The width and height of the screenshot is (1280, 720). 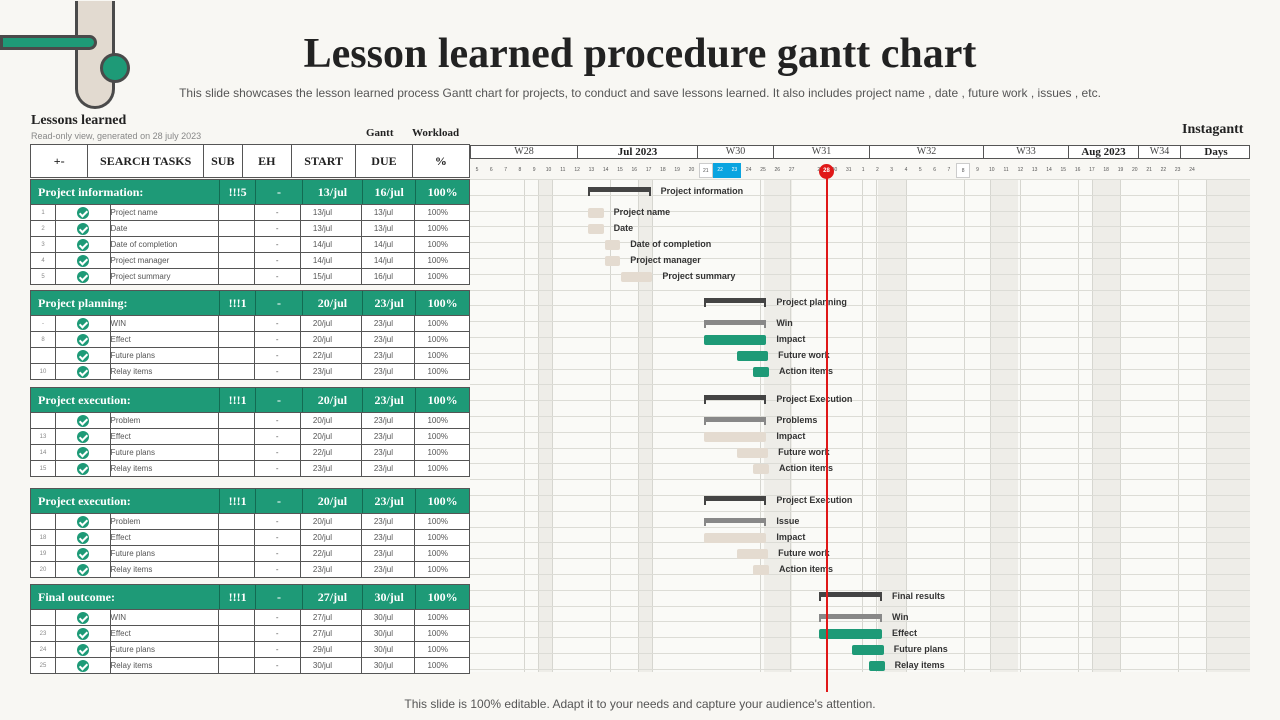 I want to click on group-name: Project information:, so click(x=125, y=192).